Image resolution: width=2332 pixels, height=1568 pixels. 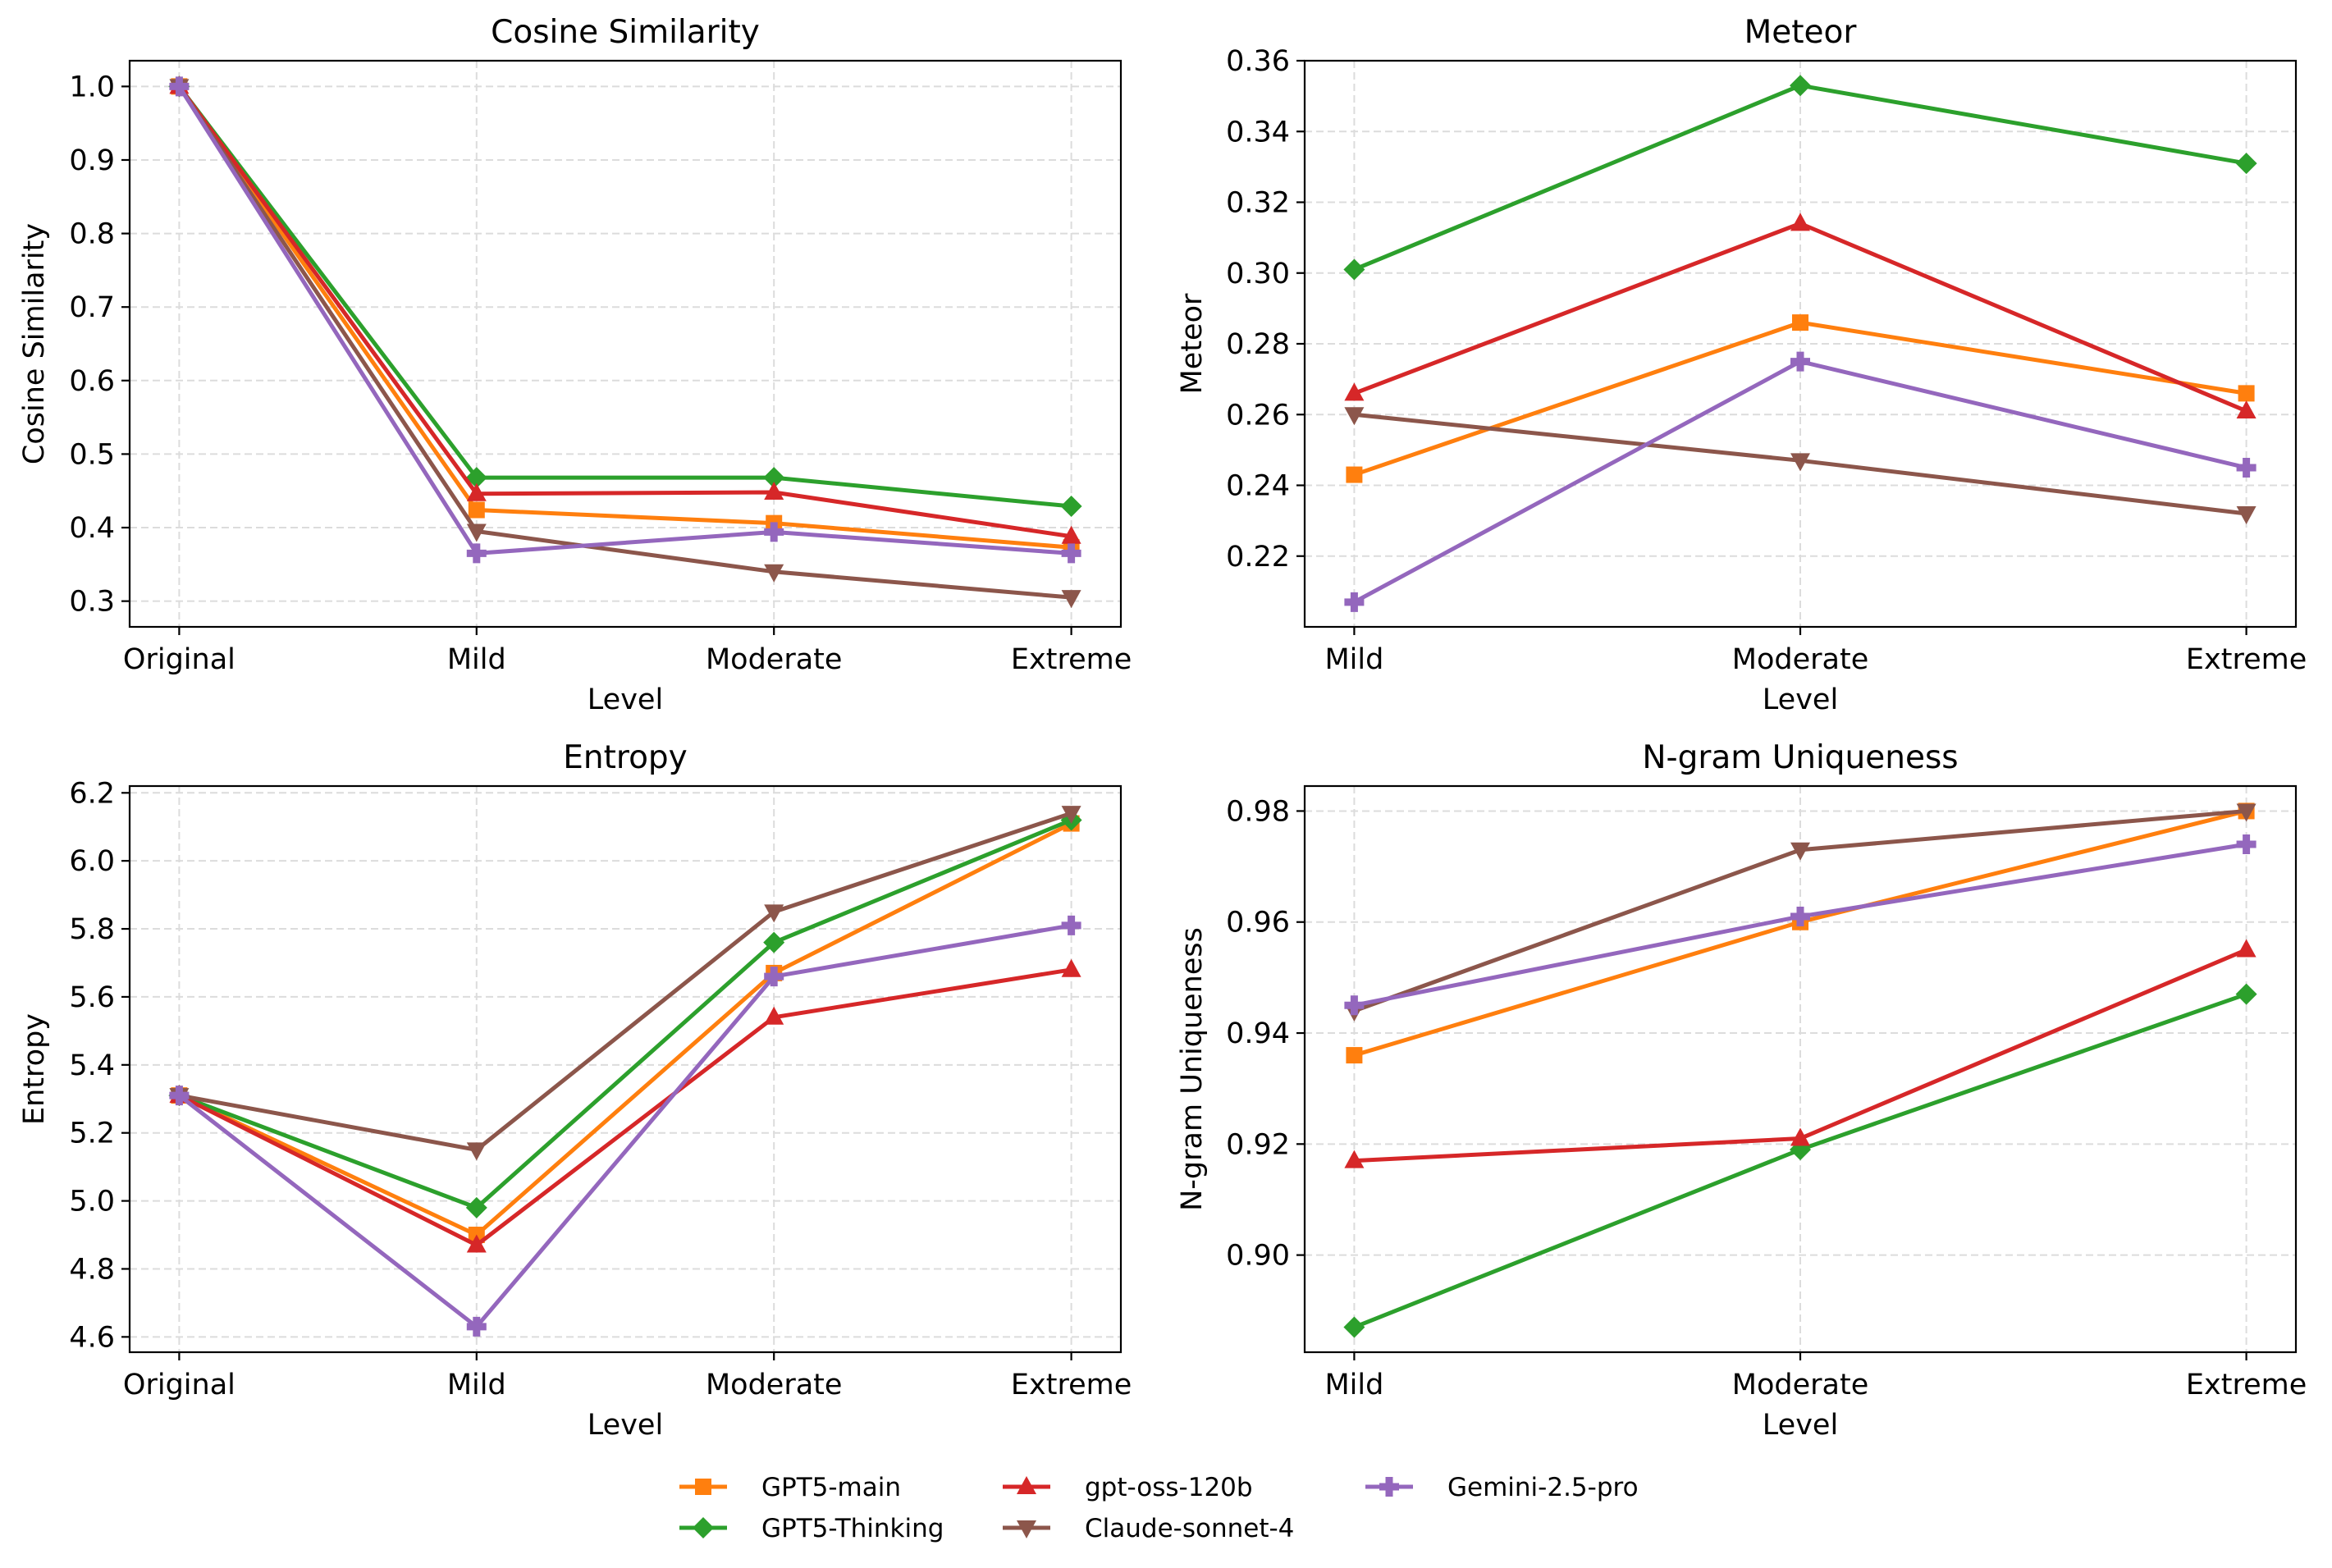 I want to click on y-tick-label: 0.28, so click(x=1258, y=344).